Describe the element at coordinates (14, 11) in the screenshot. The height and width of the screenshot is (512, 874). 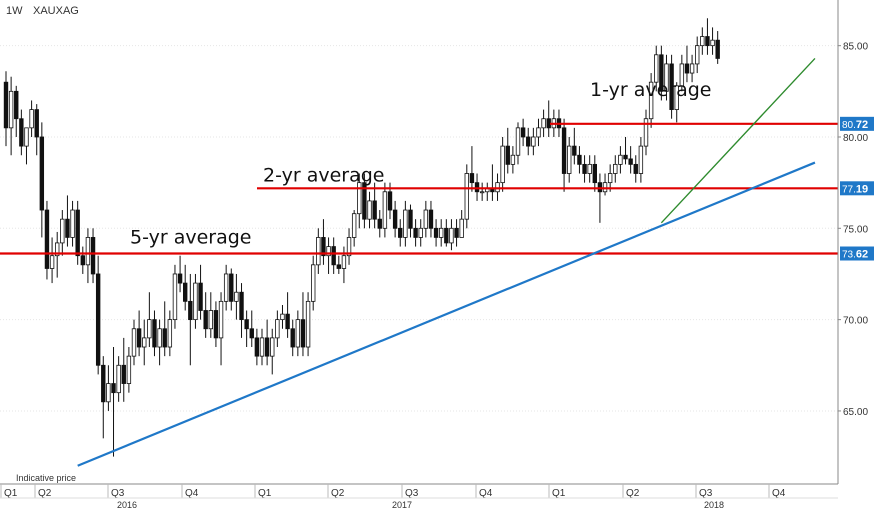
I see `timeframe-label: 1W` at that location.